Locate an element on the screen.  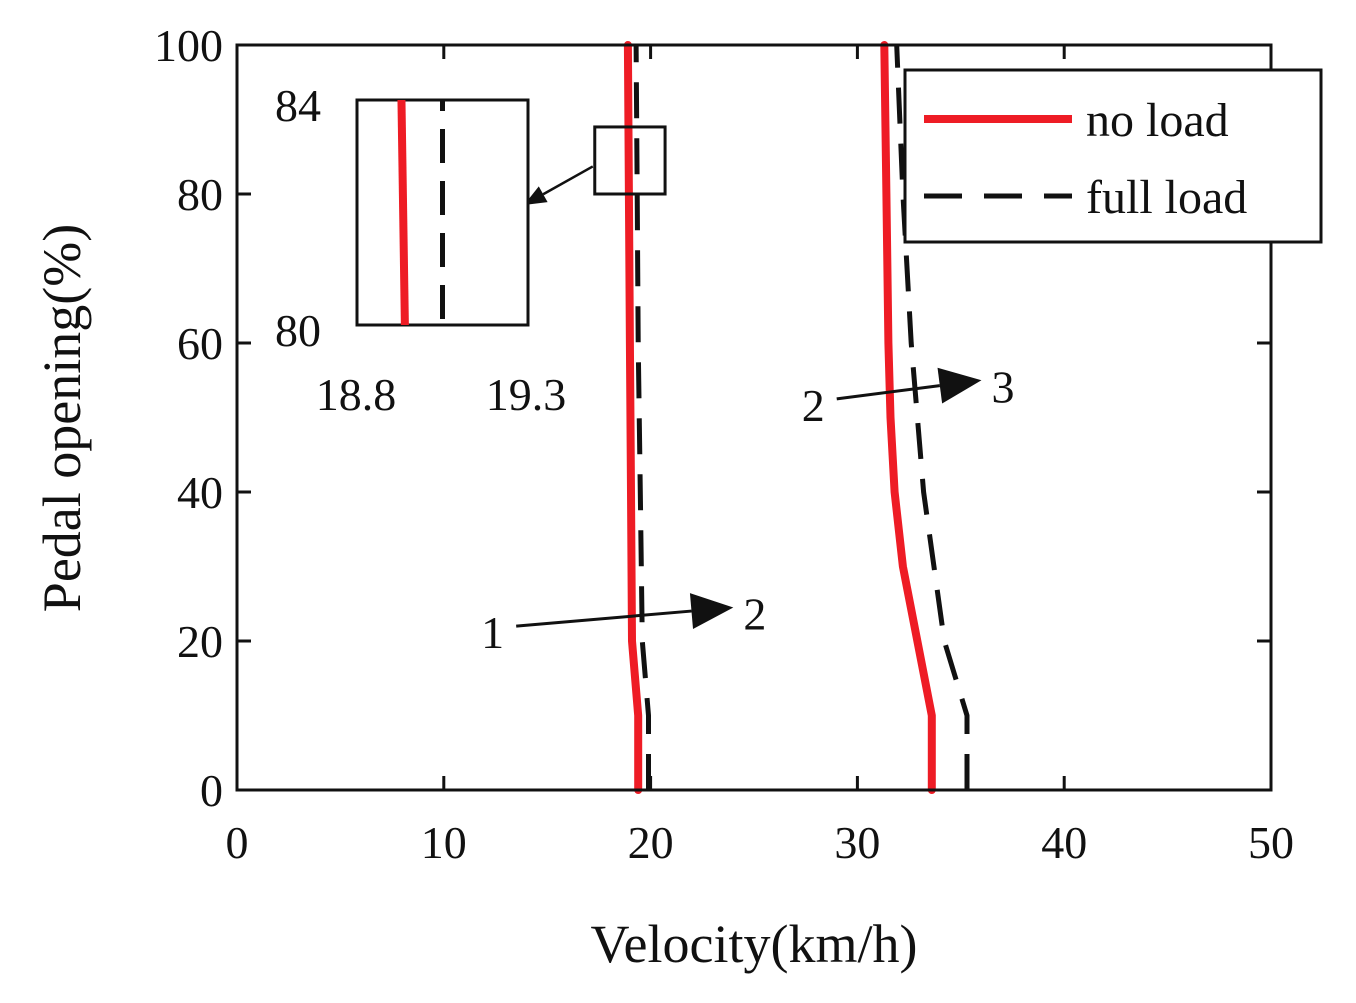
y-tick-label: 60 is located at coordinates (200, 343).